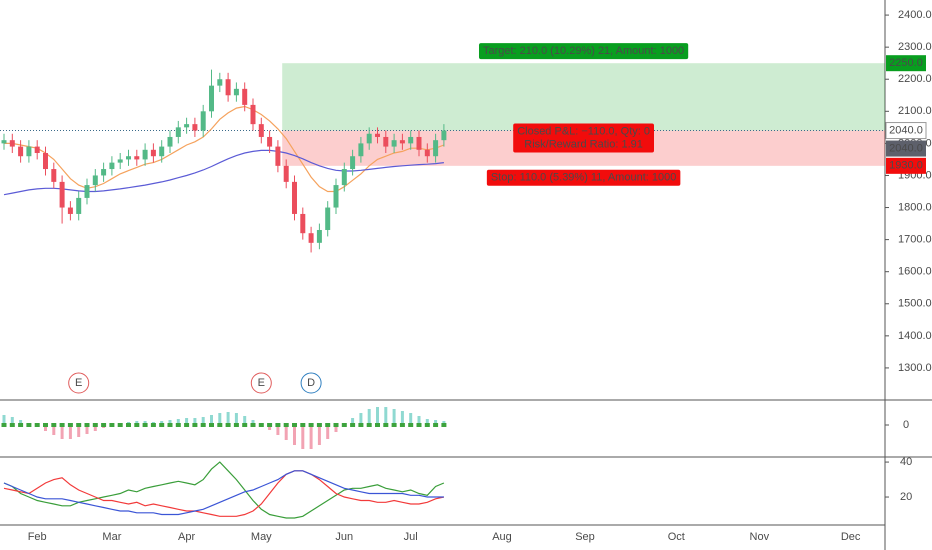 This screenshot has height=550, width=932. What do you see at coordinates (915, 47) in the screenshot?
I see `y-tick-label: 2300.0` at bounding box center [915, 47].